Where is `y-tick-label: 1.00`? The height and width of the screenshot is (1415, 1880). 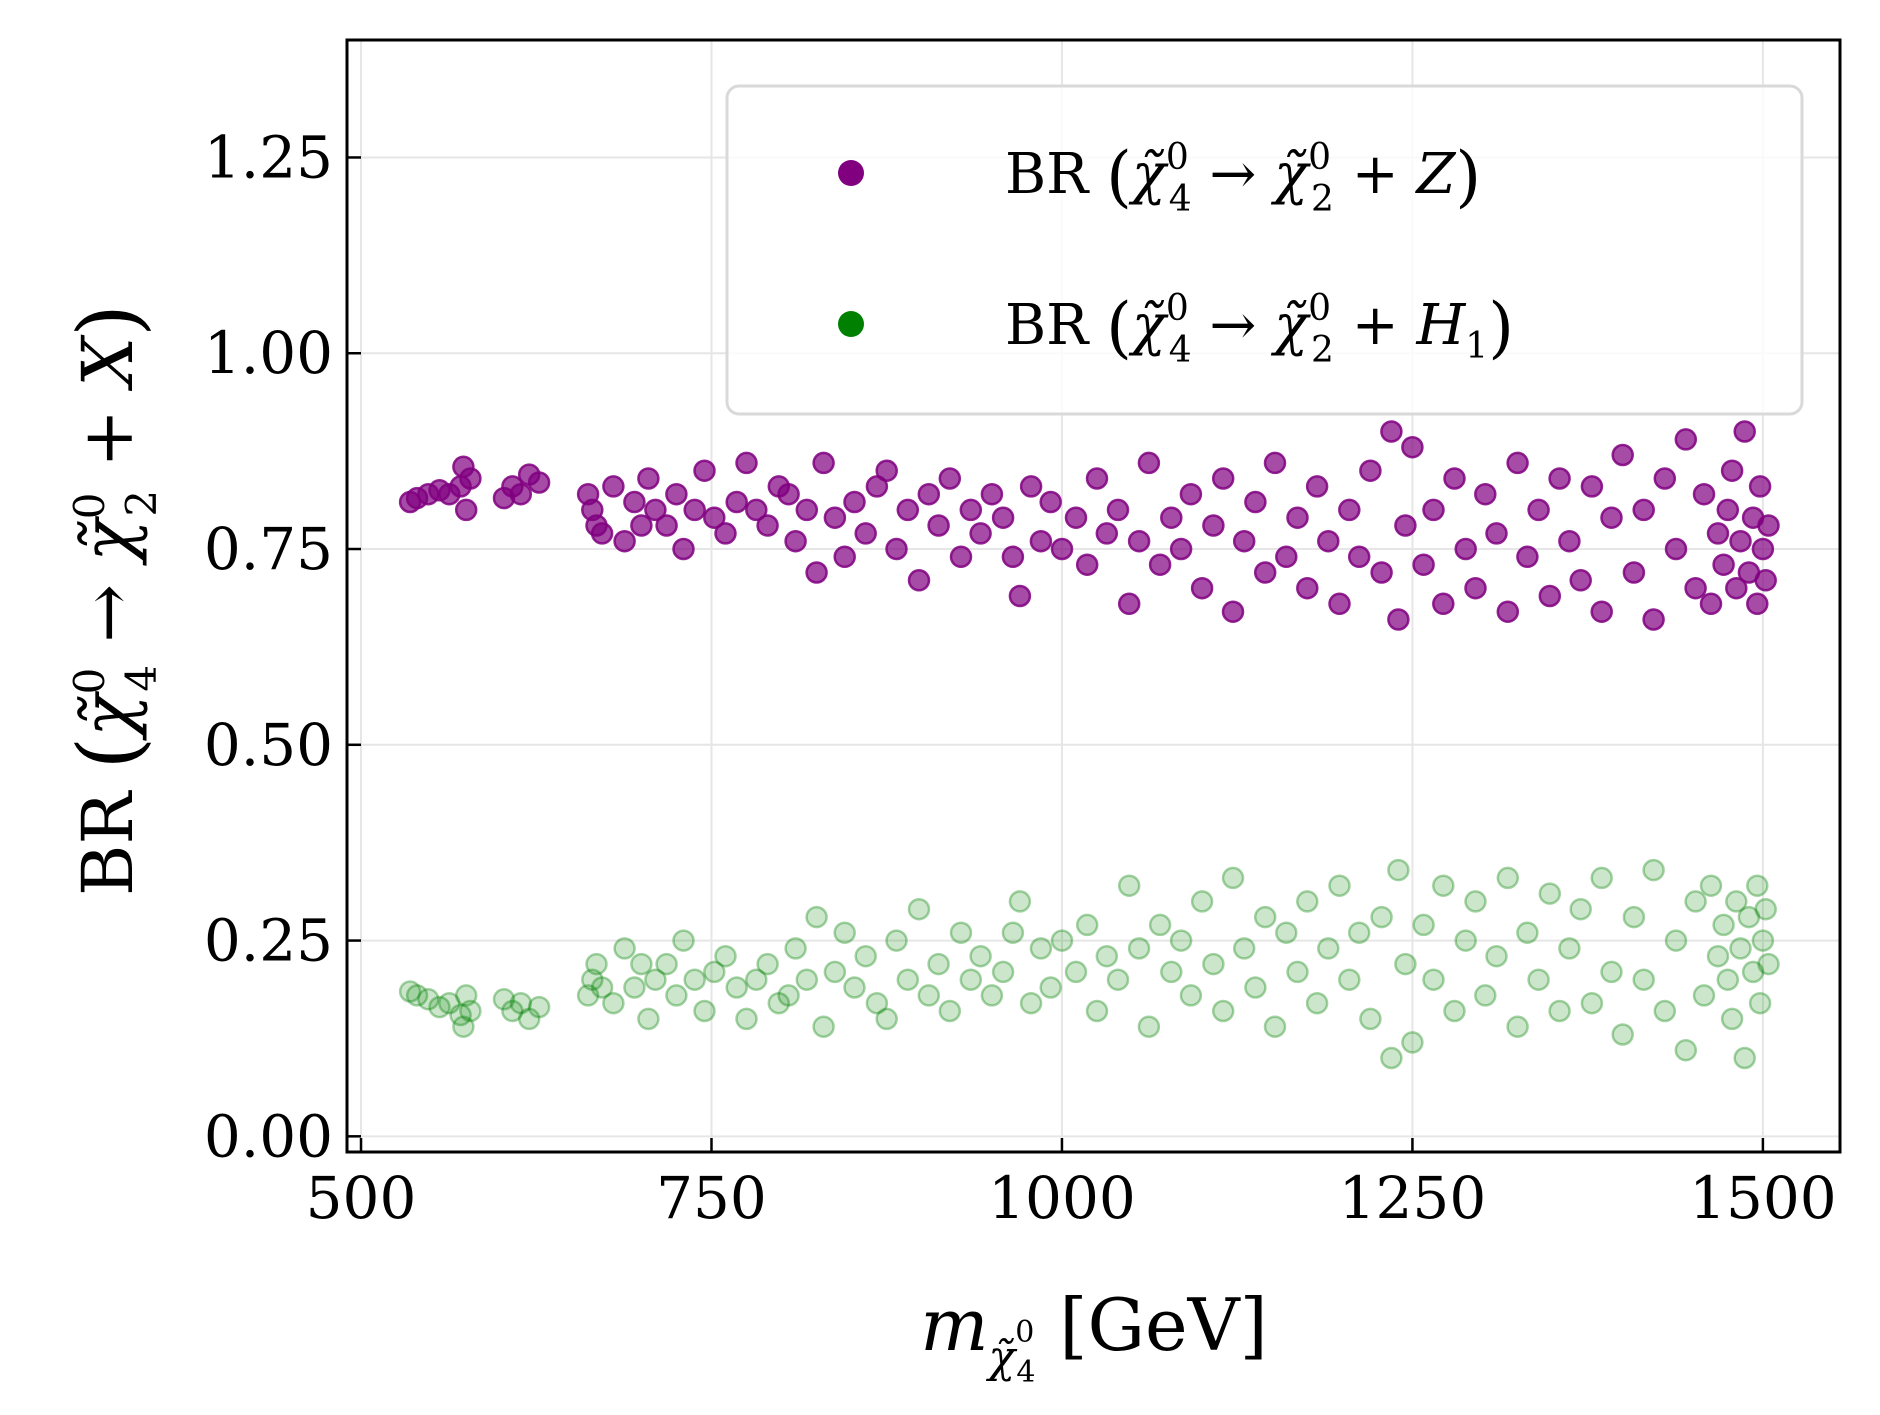
y-tick-label: 1.00 is located at coordinates (268, 353).